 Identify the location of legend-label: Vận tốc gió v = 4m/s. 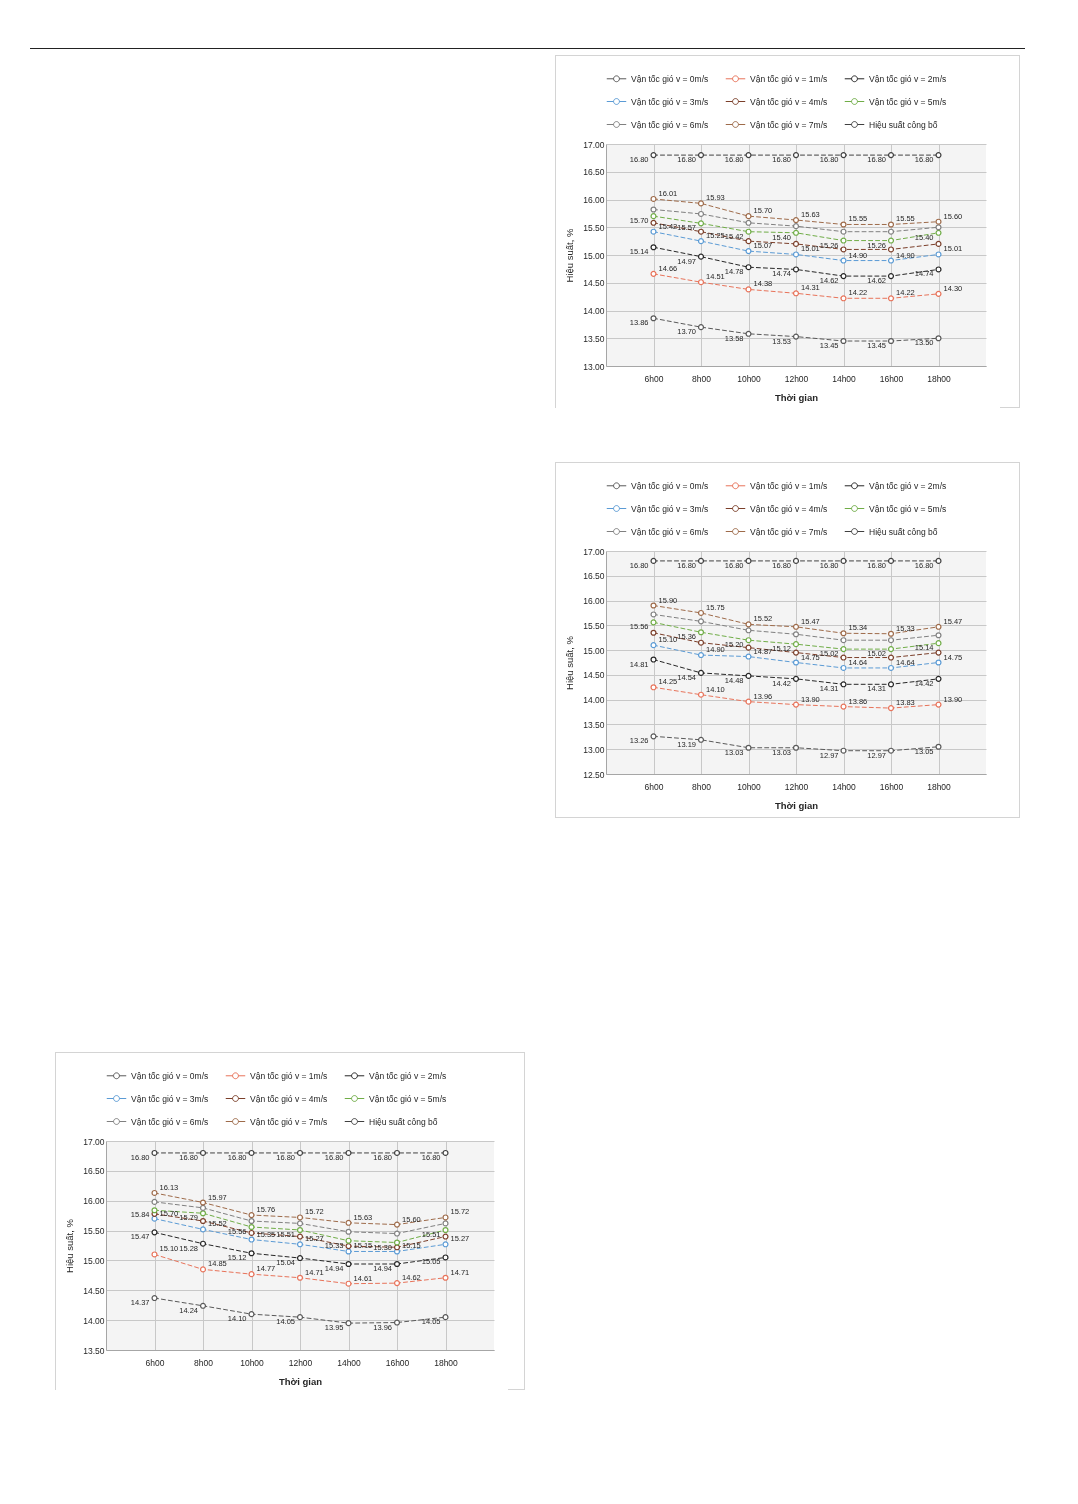
(289, 1098).